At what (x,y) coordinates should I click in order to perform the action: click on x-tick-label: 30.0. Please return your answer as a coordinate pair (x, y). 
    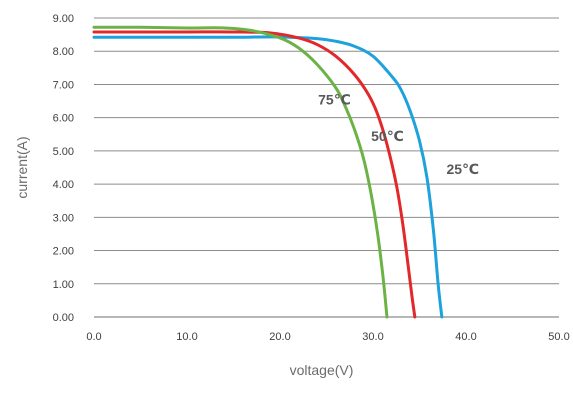
    Looking at the image, I should click on (372, 337).